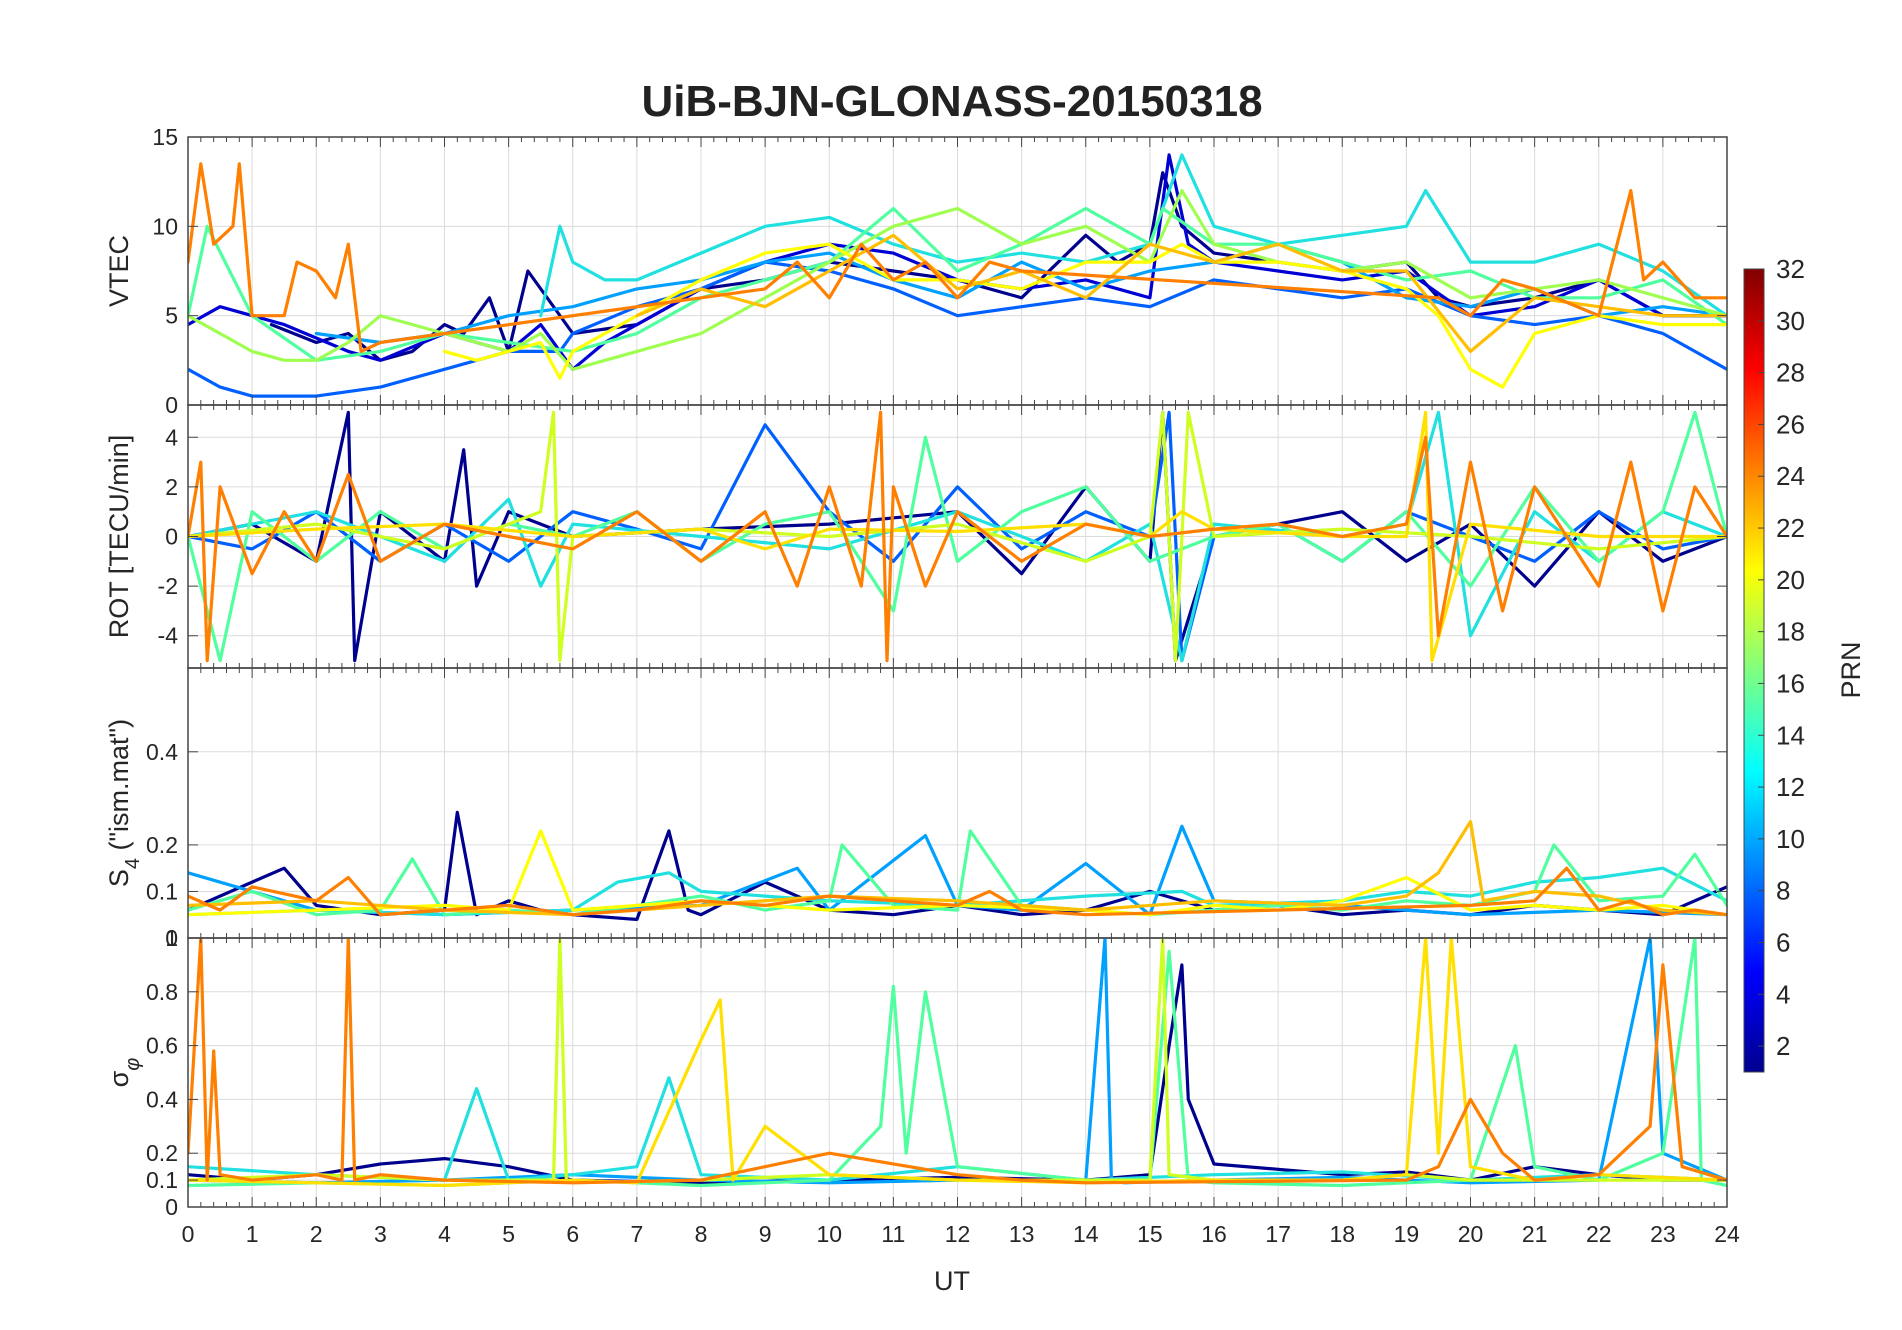 The image size is (1902, 1330). Describe the element at coordinates (1783, 942) in the screenshot. I see `colorbar-tick-label: 6` at that location.